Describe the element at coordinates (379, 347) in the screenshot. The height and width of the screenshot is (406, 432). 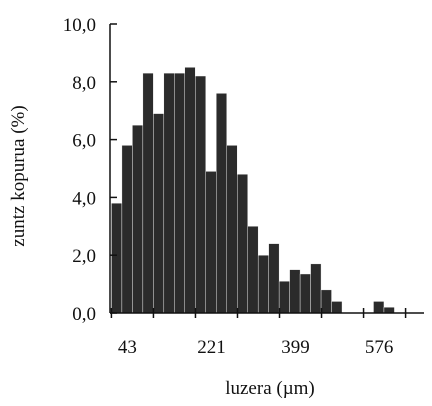
I see `x-tick-label: 576` at that location.